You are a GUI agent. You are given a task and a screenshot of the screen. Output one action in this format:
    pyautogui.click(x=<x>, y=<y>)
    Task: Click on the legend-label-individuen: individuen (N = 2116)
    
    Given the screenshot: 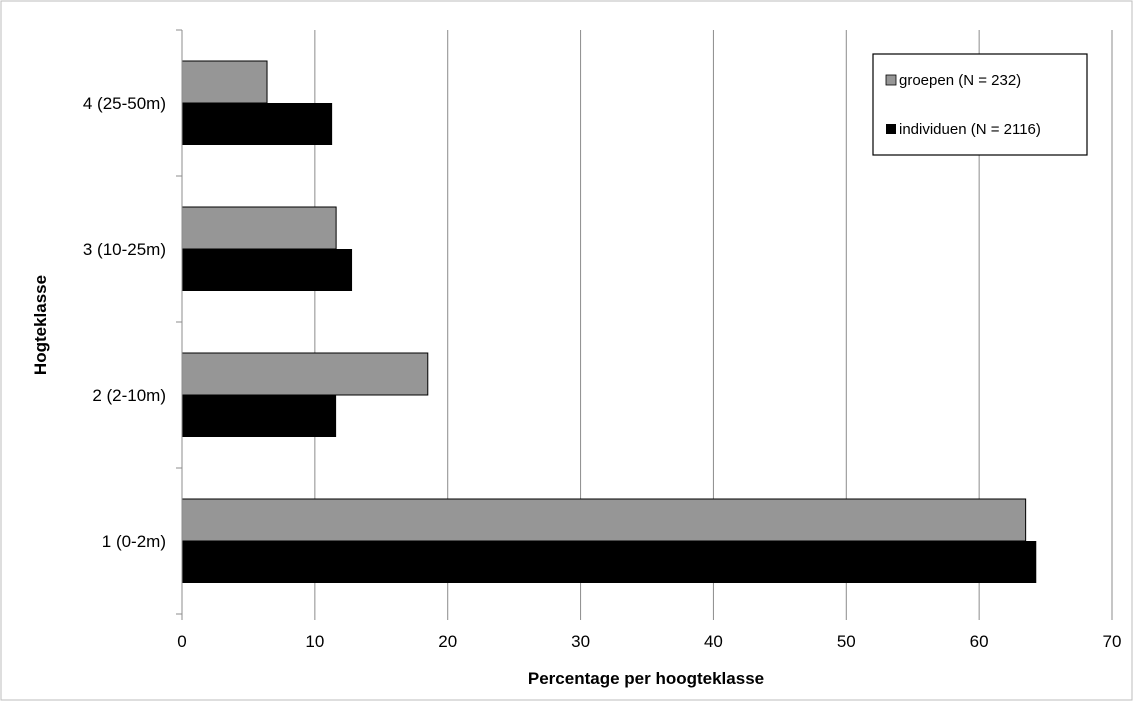 What is the action you would take?
    pyautogui.click(x=970, y=129)
    